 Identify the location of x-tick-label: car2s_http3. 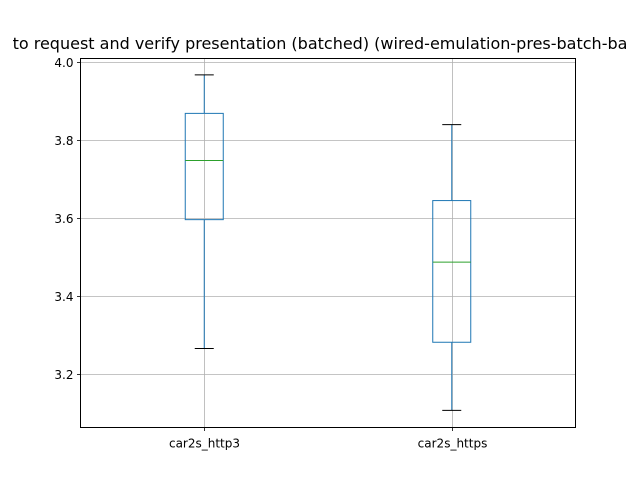
(204, 444).